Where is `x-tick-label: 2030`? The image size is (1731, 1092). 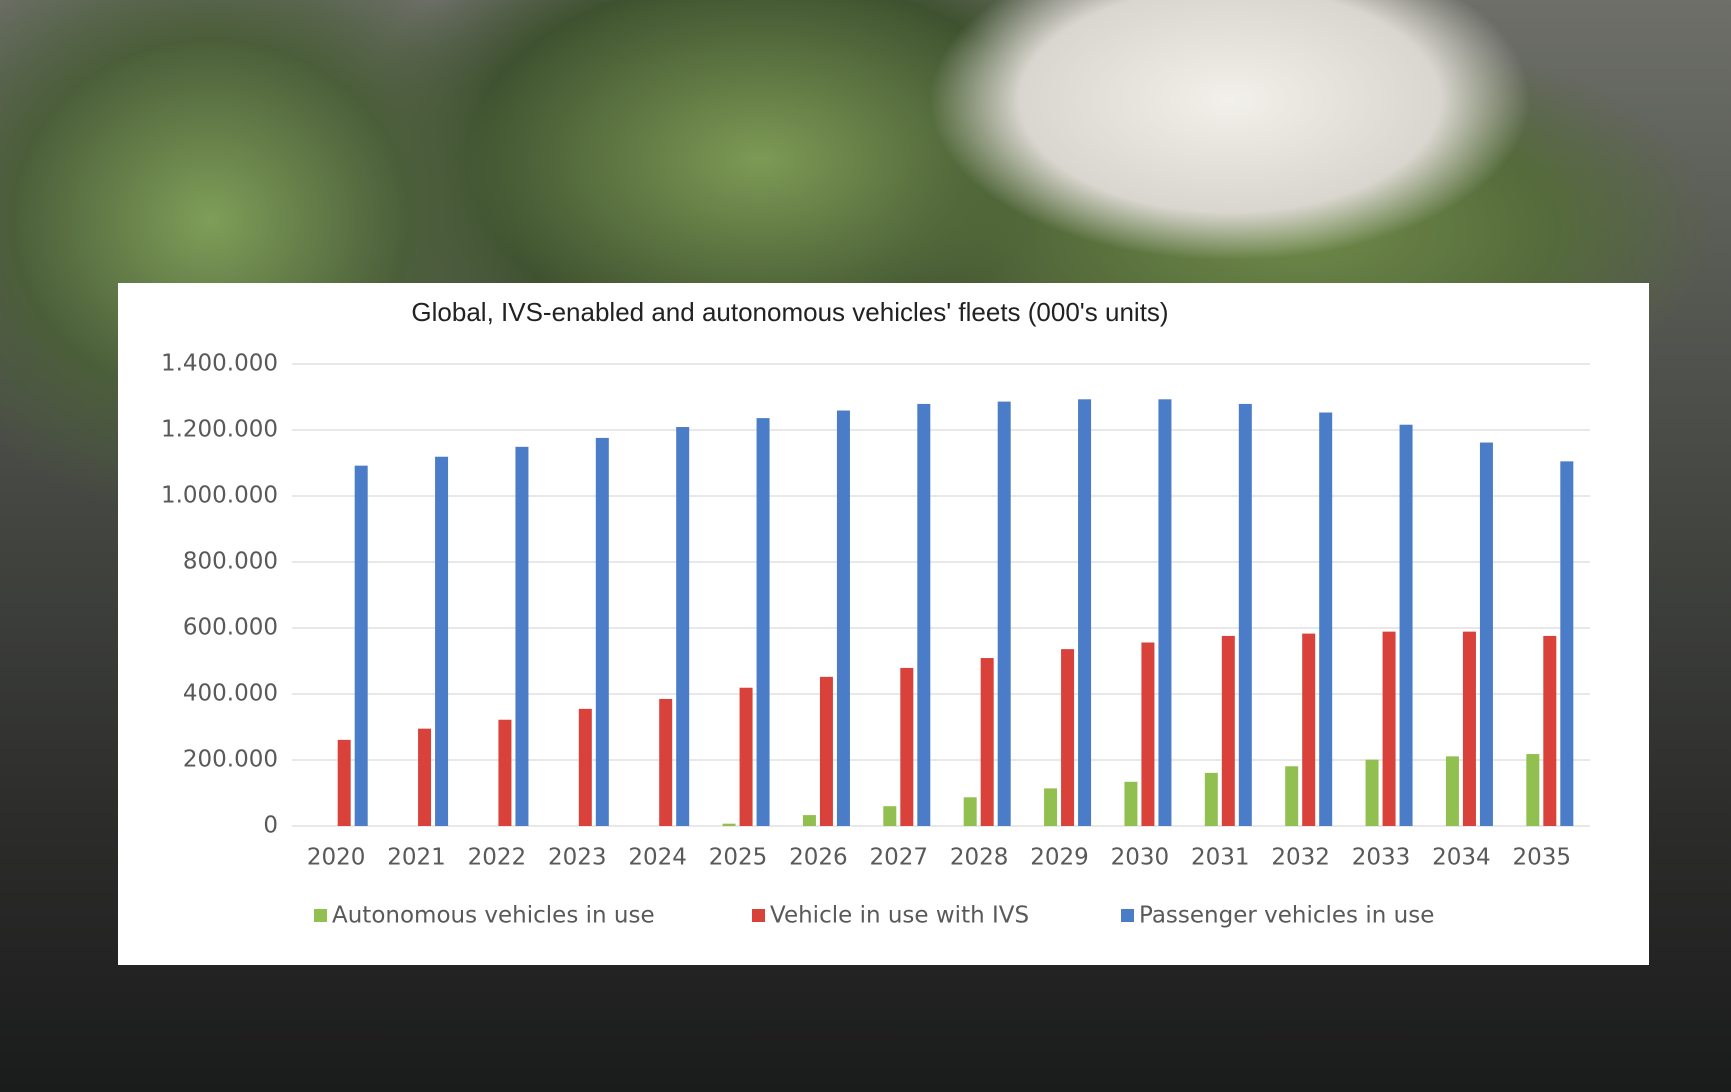 x-tick-label: 2030 is located at coordinates (1140, 858).